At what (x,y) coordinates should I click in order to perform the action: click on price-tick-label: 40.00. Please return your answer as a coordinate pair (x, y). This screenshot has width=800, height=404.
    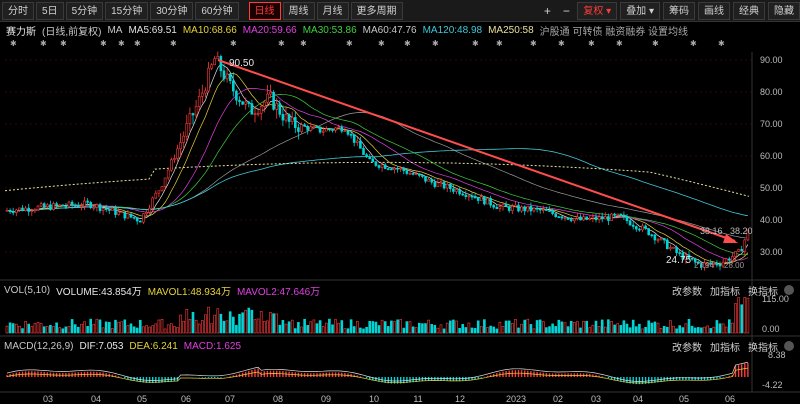
    Looking at the image, I should click on (771, 220).